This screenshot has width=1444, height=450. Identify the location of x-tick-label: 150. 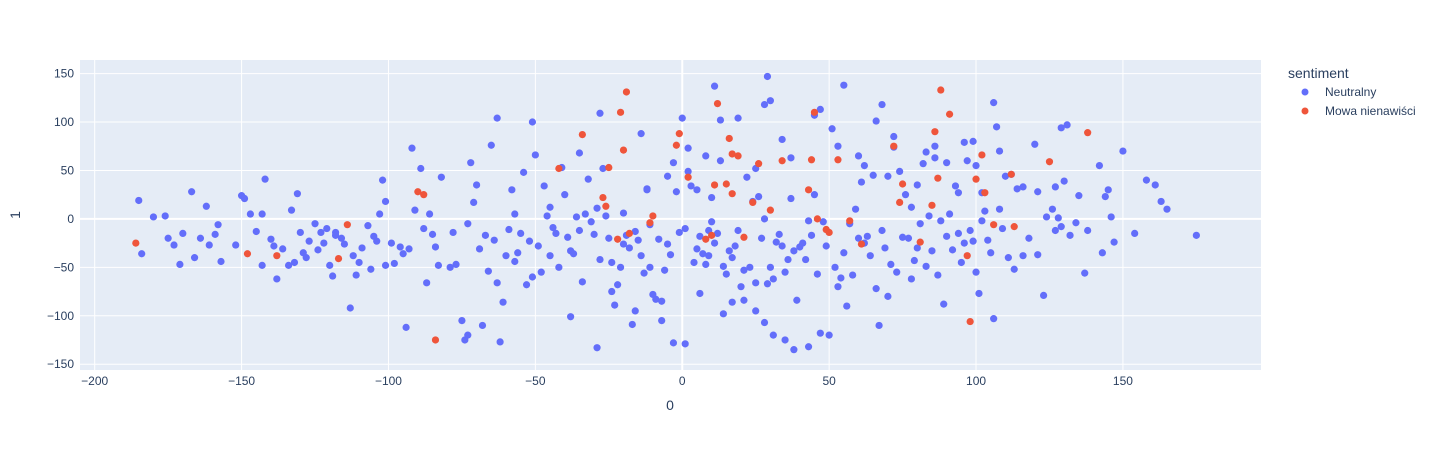
(1123, 381).